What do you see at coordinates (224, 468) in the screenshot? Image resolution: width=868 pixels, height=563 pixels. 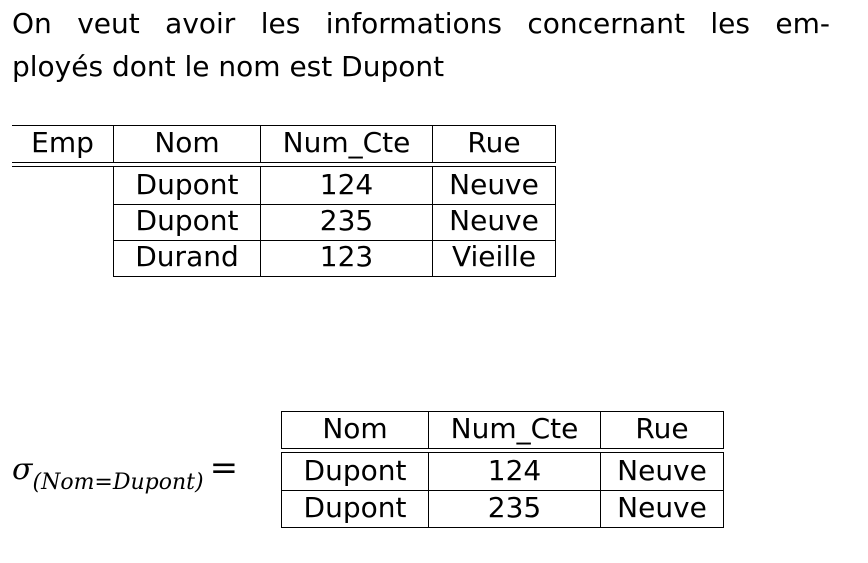 I see `equals-sign: =` at bounding box center [224, 468].